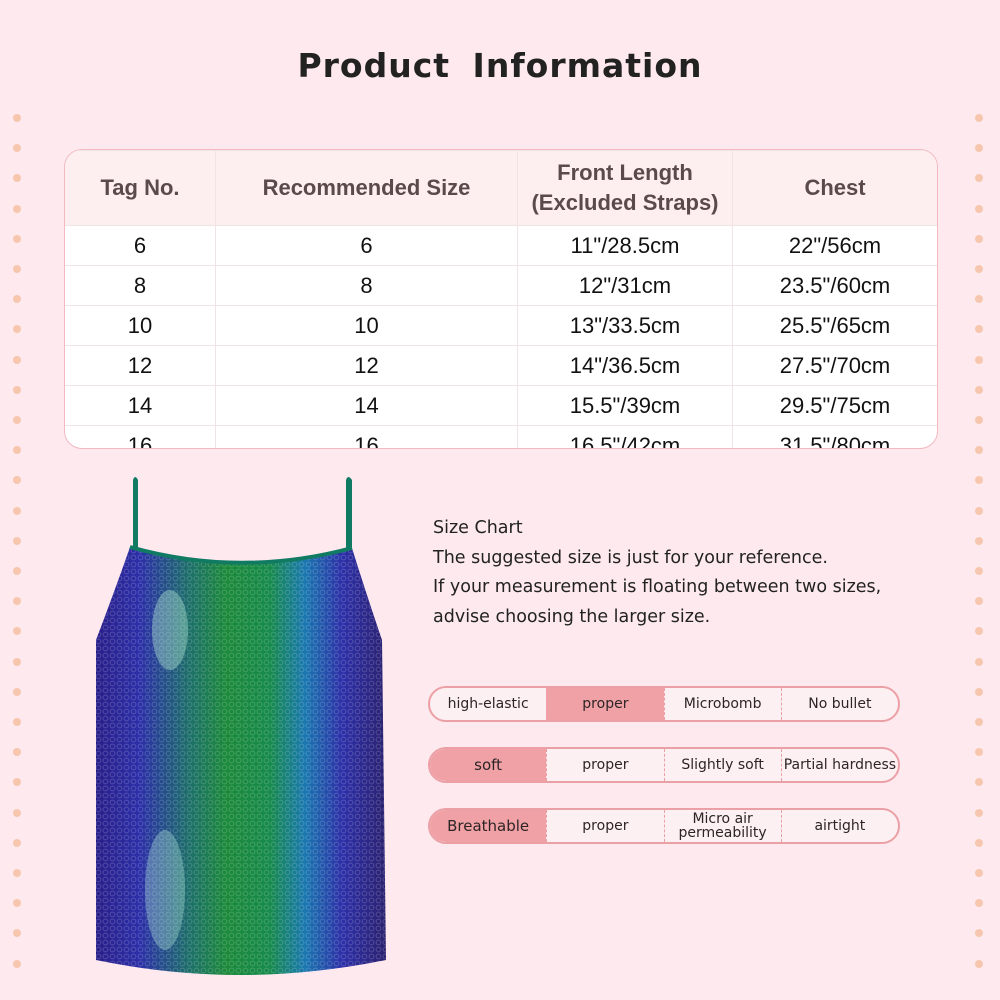  What do you see at coordinates (604, 765) in the screenshot?
I see `feature-cell: proper` at bounding box center [604, 765].